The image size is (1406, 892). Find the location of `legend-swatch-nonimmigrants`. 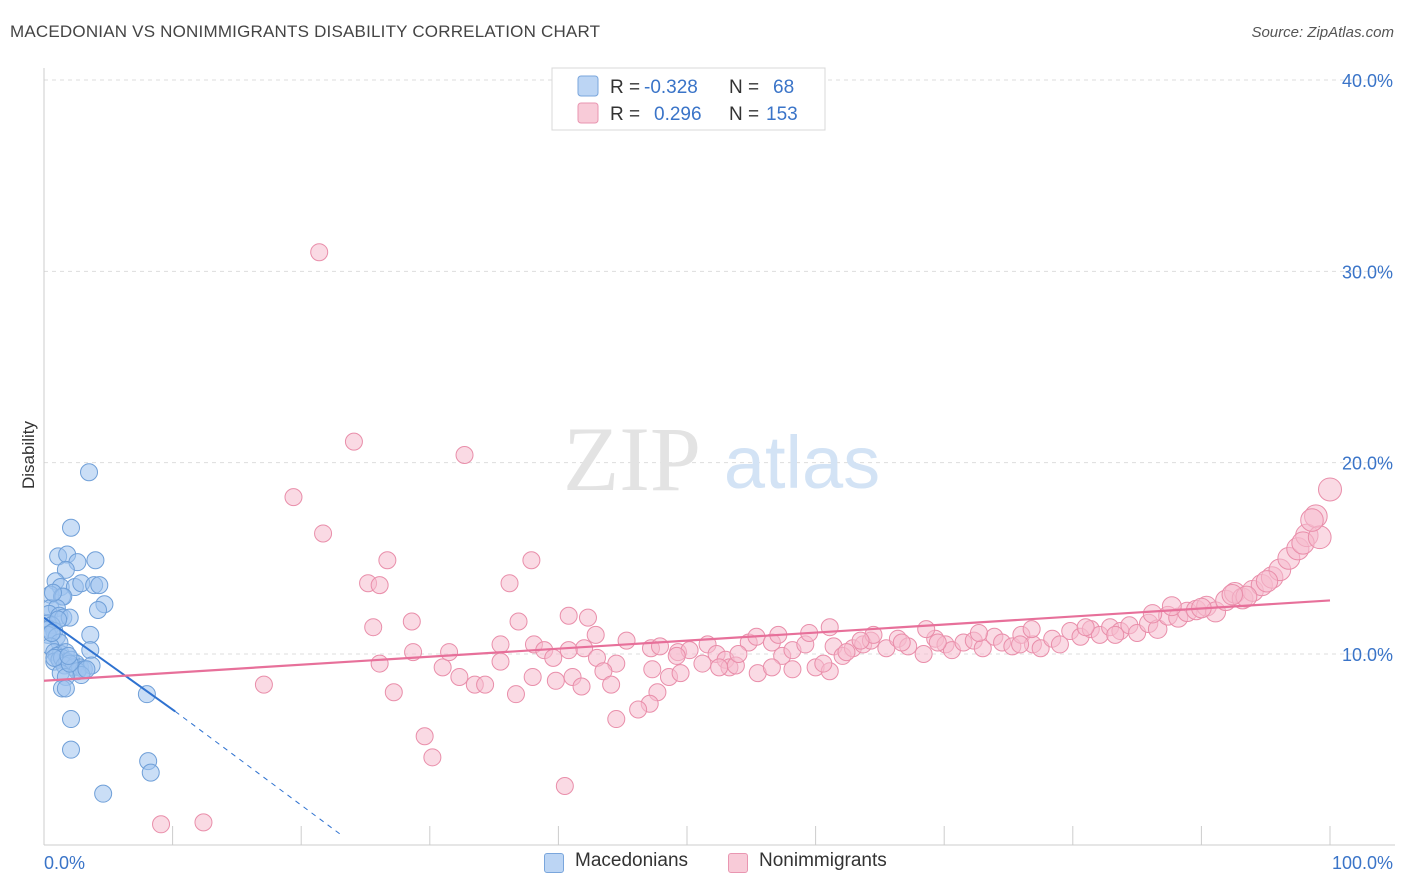

legend-swatch-nonimmigrants is located at coordinates (738, 863).